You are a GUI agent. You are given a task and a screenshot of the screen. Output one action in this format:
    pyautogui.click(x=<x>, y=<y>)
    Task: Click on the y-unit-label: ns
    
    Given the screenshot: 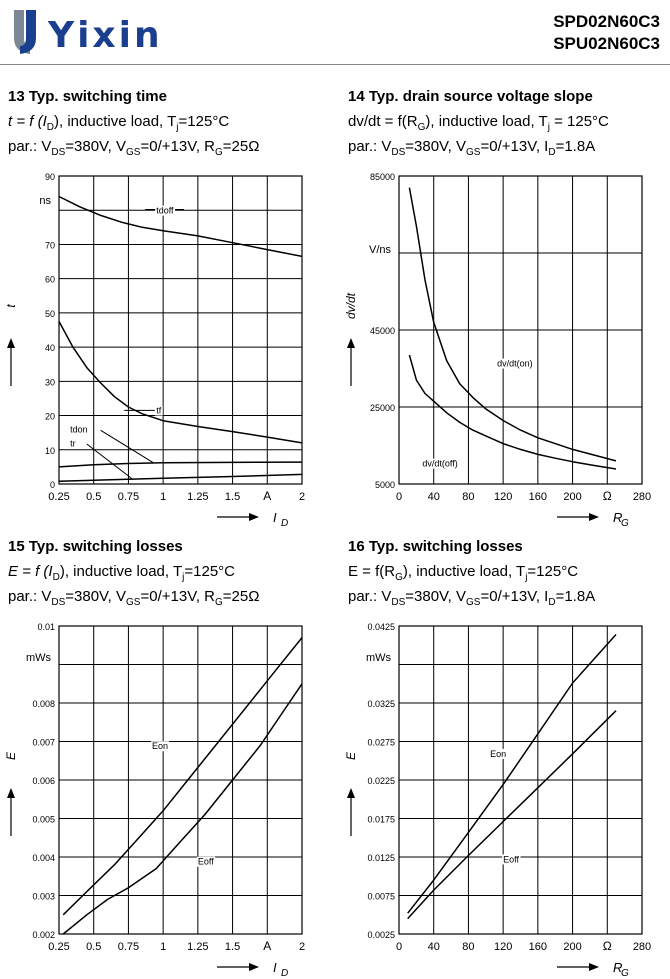 What is the action you would take?
    pyautogui.click(x=45, y=201)
    